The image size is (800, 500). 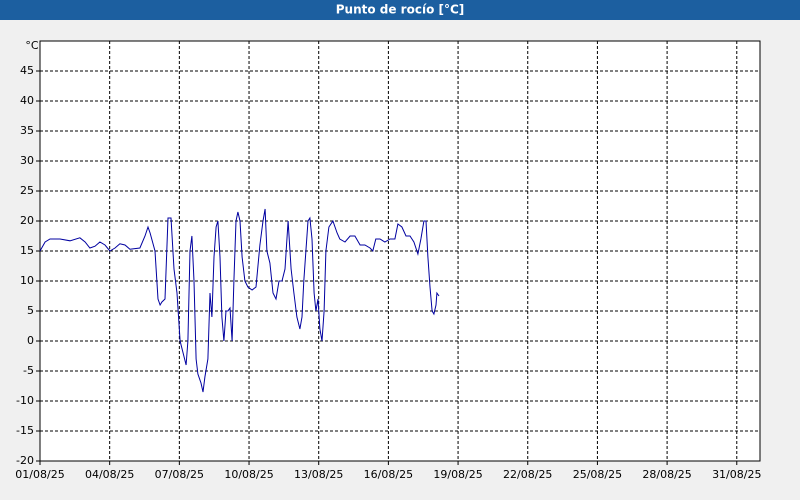 What do you see at coordinates (179, 474) in the screenshot?
I see `x-tick-label: 07/08/25` at bounding box center [179, 474].